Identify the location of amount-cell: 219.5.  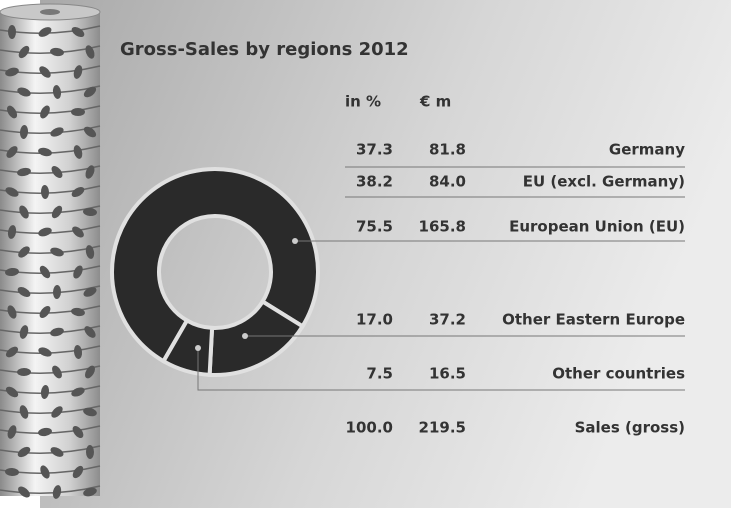
(442, 428).